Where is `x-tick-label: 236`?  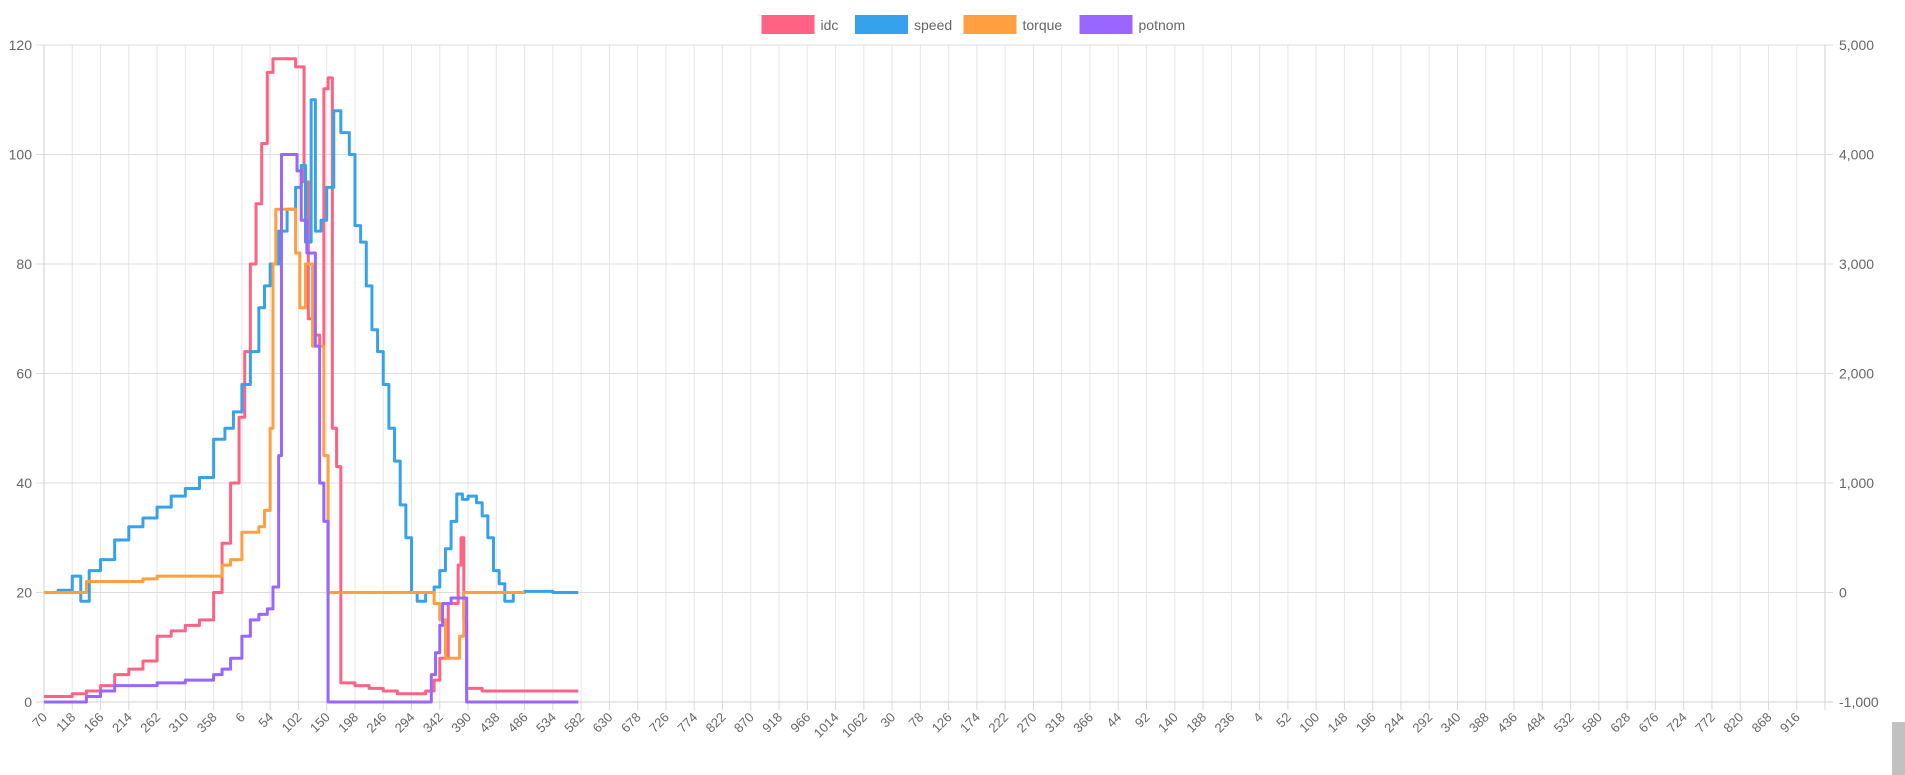
x-tick-label: 236 is located at coordinates (1225, 723).